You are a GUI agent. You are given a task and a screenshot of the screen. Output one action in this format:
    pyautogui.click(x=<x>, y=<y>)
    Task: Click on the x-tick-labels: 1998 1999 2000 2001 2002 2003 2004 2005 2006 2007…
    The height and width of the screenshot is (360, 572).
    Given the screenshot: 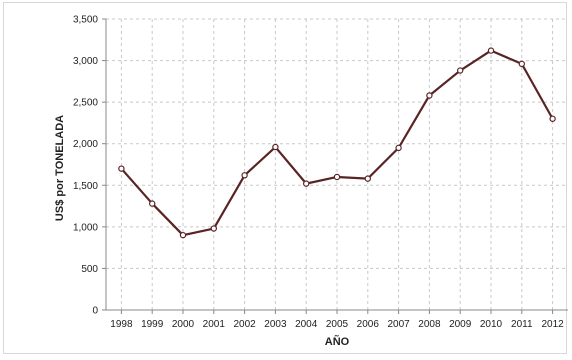 What is the action you would take?
    pyautogui.click(x=337, y=324)
    